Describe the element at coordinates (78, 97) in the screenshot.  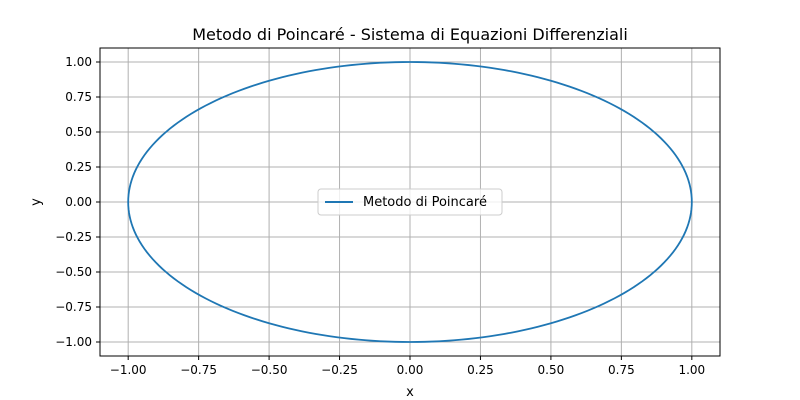
I see `y-tick-label: 0.75` at that location.